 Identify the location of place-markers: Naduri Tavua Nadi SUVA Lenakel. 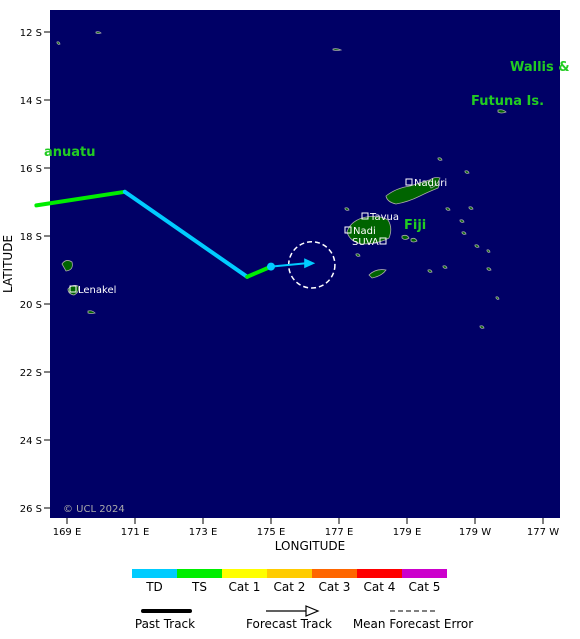
(258, 237).